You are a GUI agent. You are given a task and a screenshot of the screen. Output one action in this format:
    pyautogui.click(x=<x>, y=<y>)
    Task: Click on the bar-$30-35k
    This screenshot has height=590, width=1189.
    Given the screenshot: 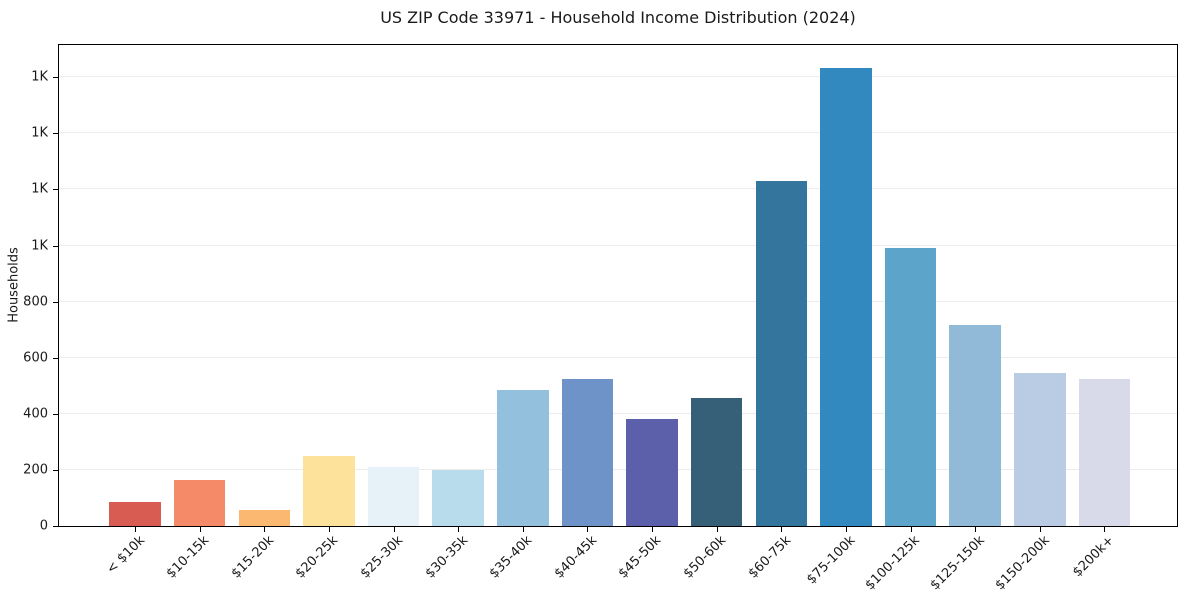 What is the action you would take?
    pyautogui.click(x=458, y=497)
    